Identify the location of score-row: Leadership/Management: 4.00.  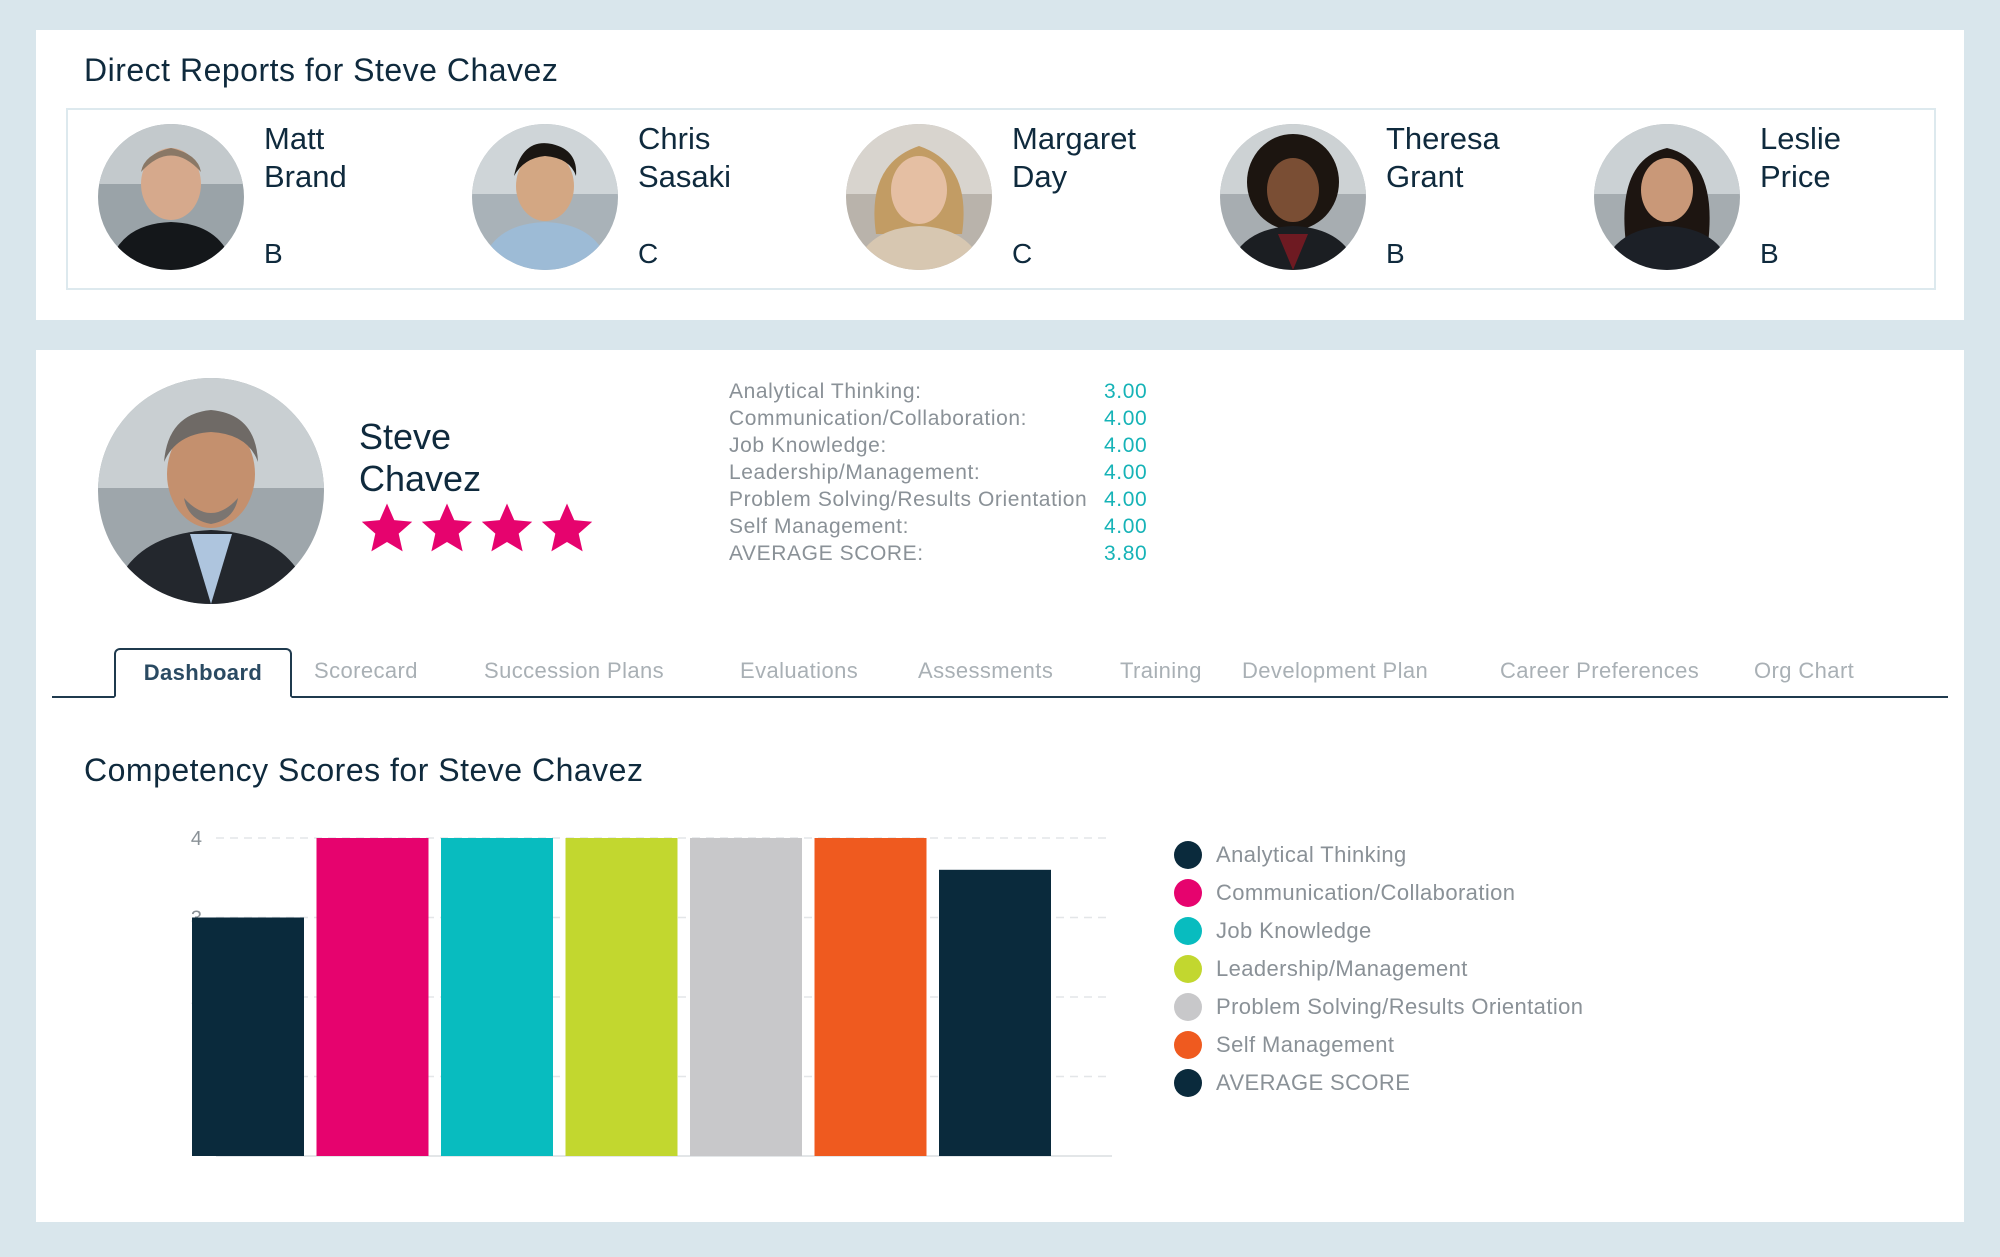
(959, 472).